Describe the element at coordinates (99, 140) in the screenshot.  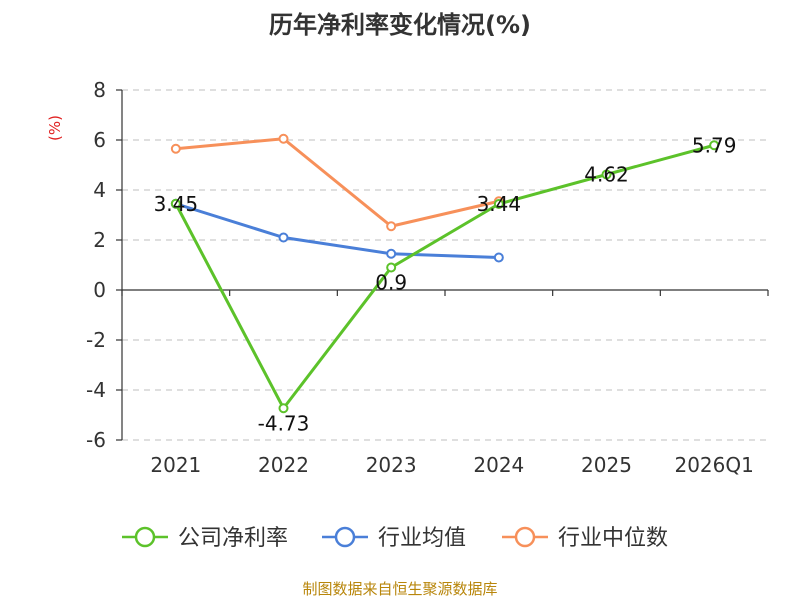
I see `y-tick-label: 6` at that location.